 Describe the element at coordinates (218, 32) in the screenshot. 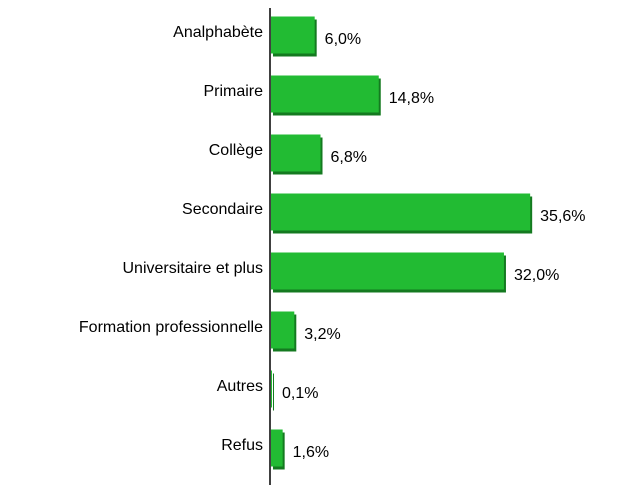

I see `category-label: Analphabète` at that location.